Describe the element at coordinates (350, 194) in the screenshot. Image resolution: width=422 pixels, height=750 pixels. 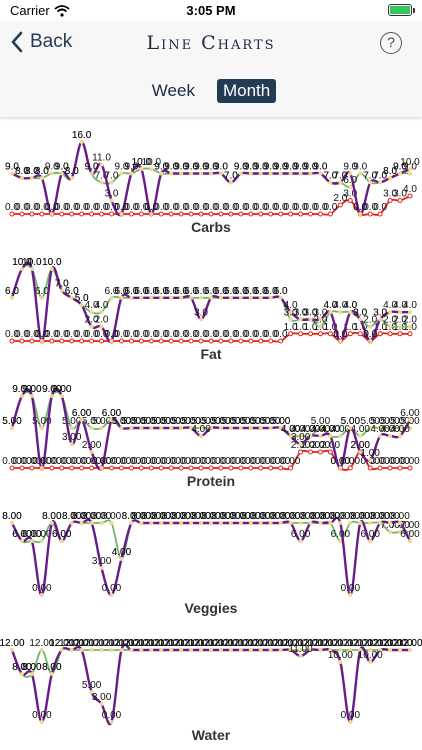
I see `carbs-data-label: 3.0` at that location.